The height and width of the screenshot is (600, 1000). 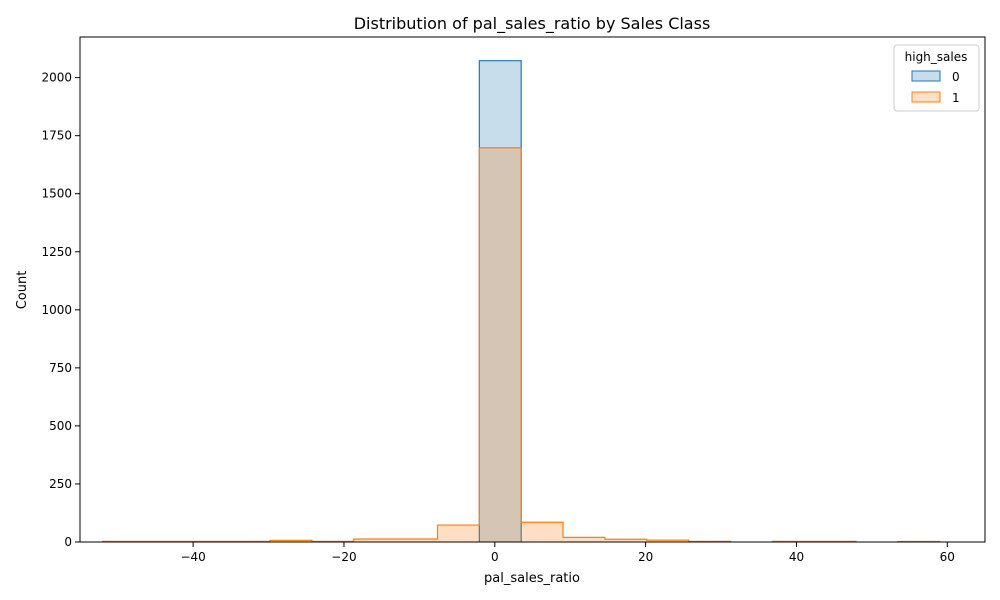 What do you see at coordinates (56, 252) in the screenshot?
I see `y-tick-label: 1250` at bounding box center [56, 252].